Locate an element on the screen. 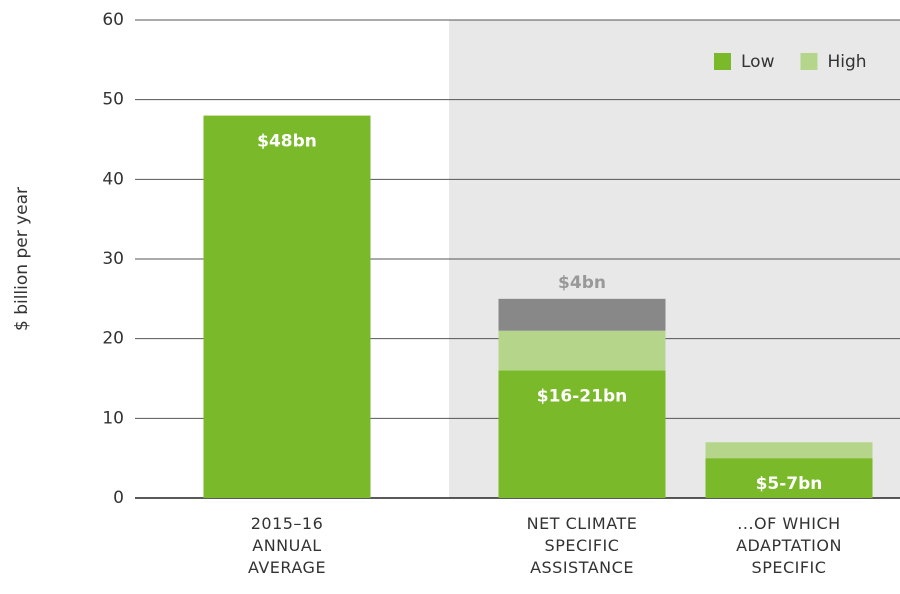 The width and height of the screenshot is (900, 594). x-tick-label: ...OF WHICH ADAPTATION SPECIFIC is located at coordinates (789, 545).